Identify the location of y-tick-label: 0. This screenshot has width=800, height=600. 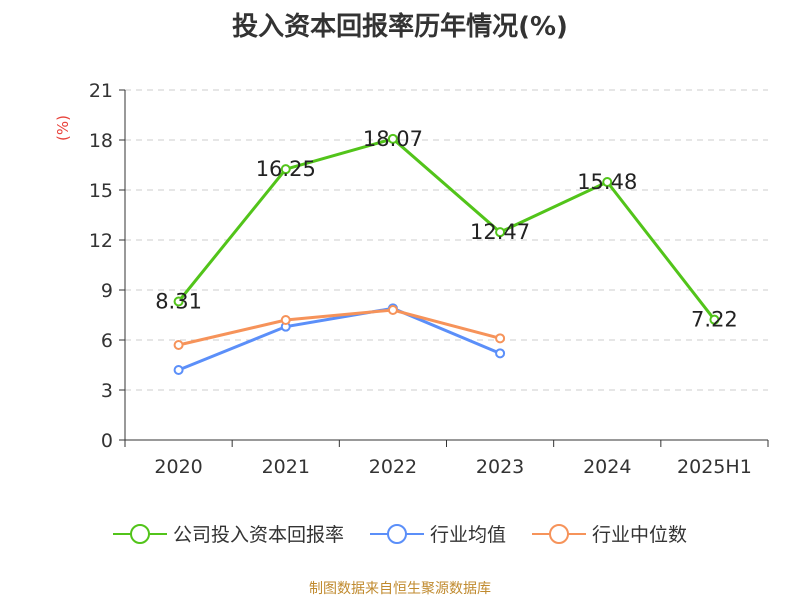
(107, 441).